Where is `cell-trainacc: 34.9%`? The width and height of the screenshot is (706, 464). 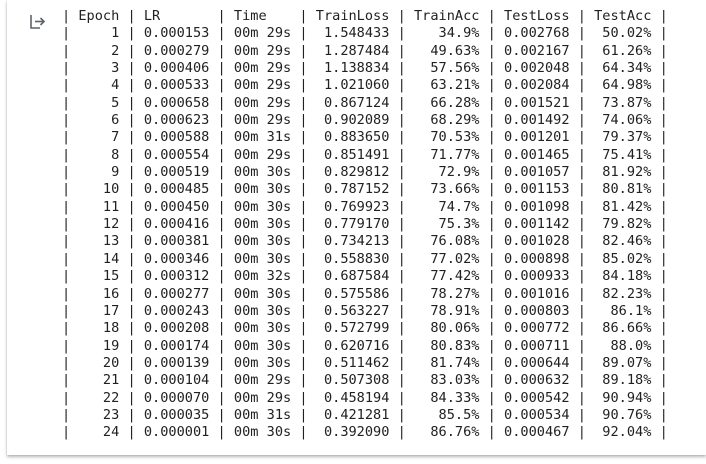 cell-trainacc: 34.9% is located at coordinates (447, 33).